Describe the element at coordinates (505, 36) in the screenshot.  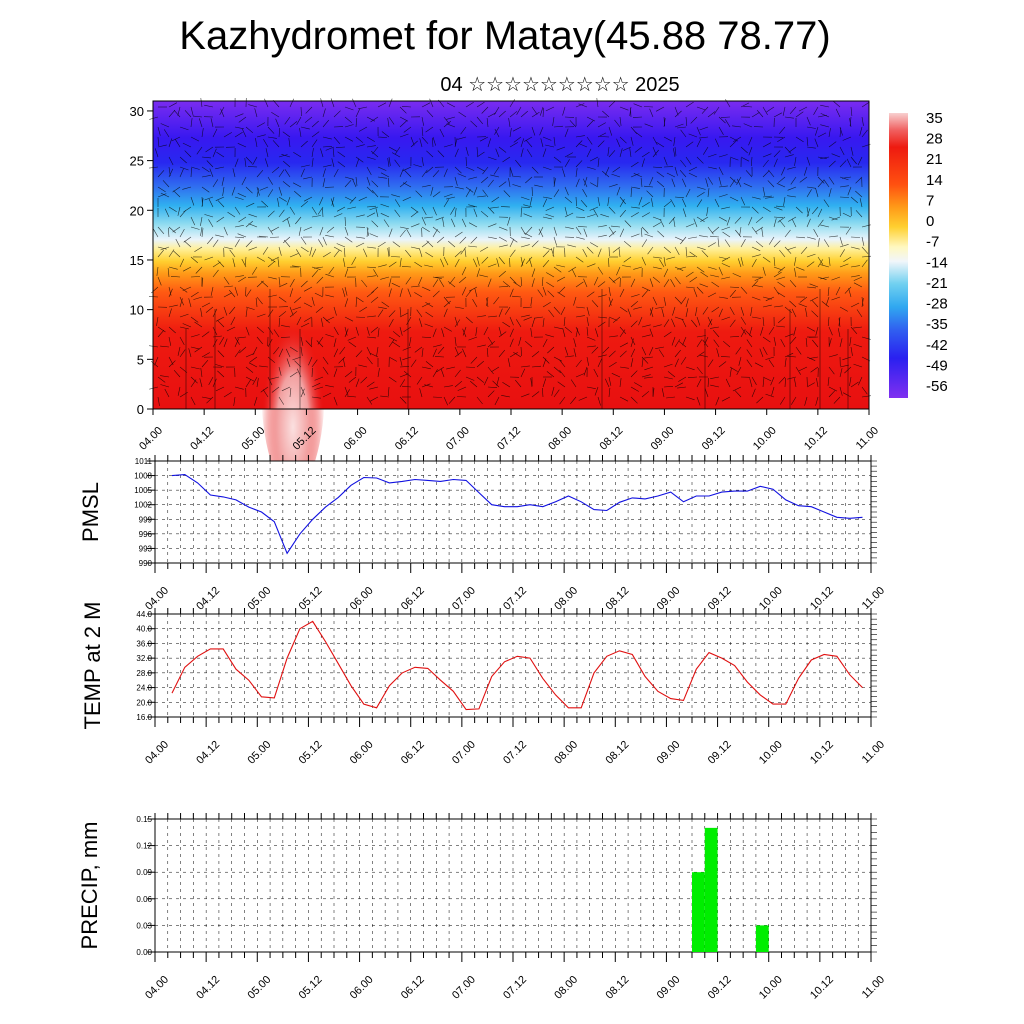
I see `chart-title: Kazhydromet for Matay(45.88 78.77)` at that location.